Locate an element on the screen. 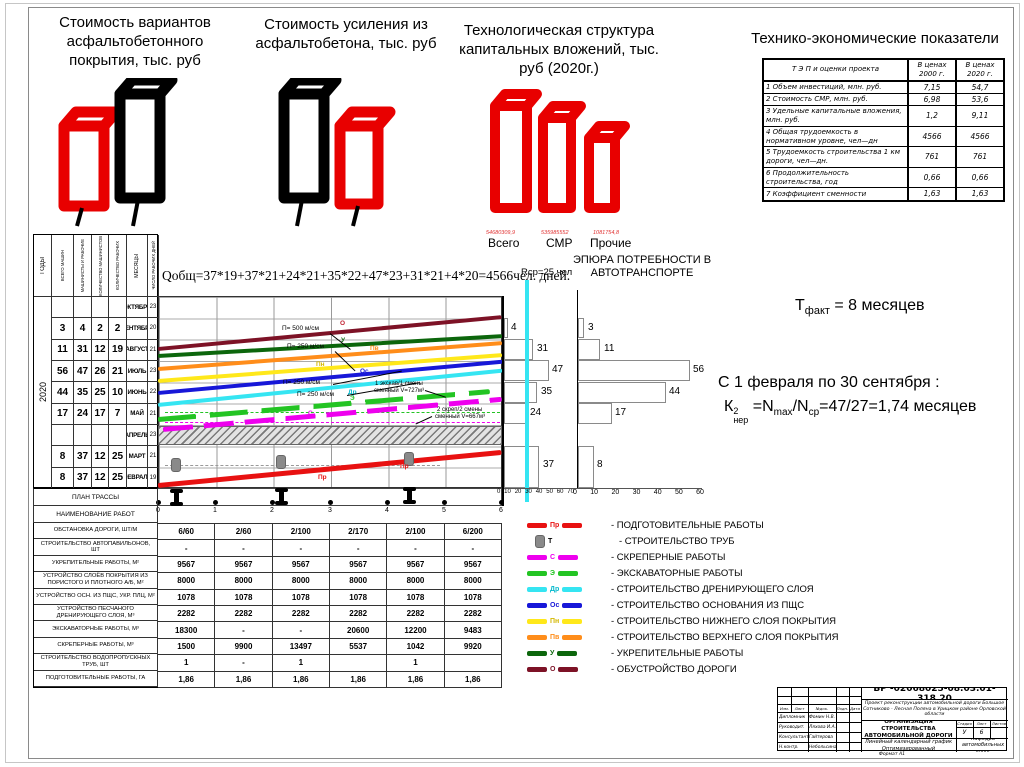  format-label: Формат А1 is located at coordinates (892, 754).